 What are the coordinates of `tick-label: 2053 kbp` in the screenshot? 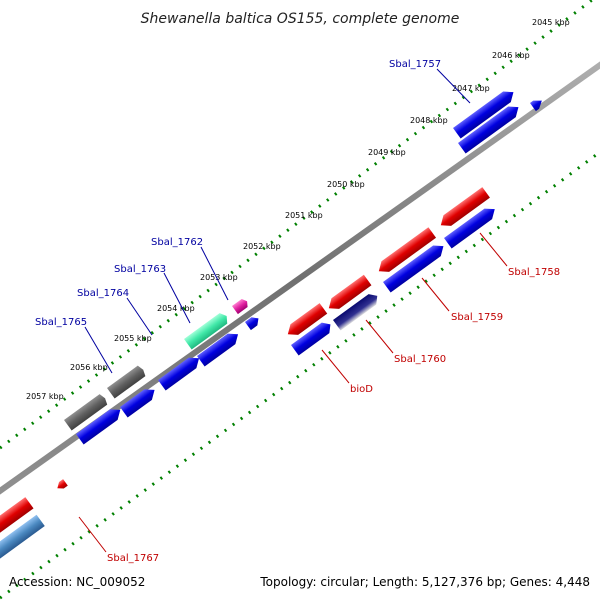 It's located at (219, 277).